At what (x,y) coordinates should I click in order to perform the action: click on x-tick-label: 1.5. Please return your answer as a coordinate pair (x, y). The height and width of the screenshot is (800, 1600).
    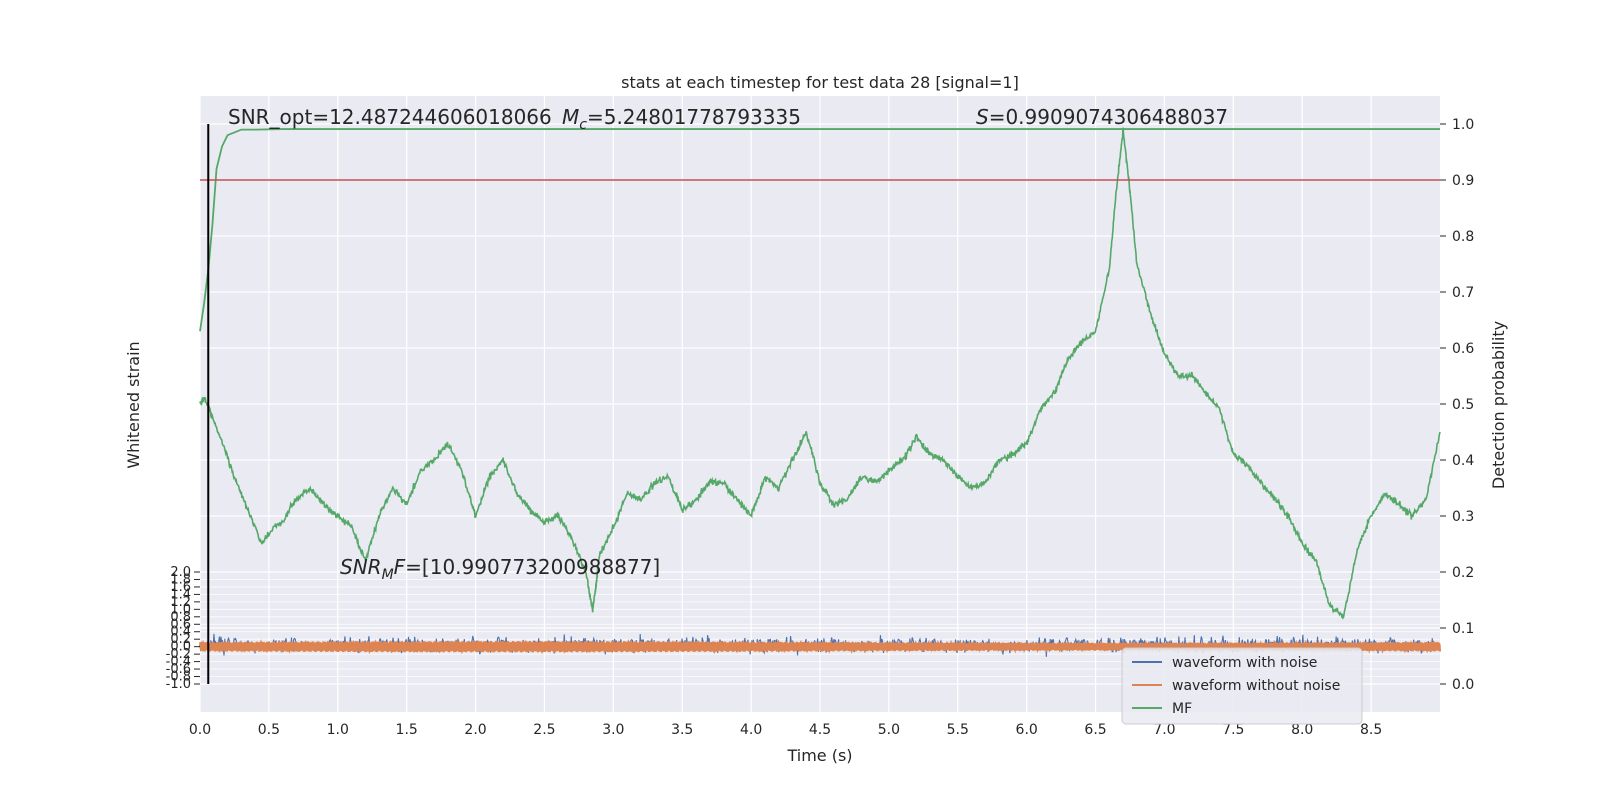
    Looking at the image, I should click on (407, 730).